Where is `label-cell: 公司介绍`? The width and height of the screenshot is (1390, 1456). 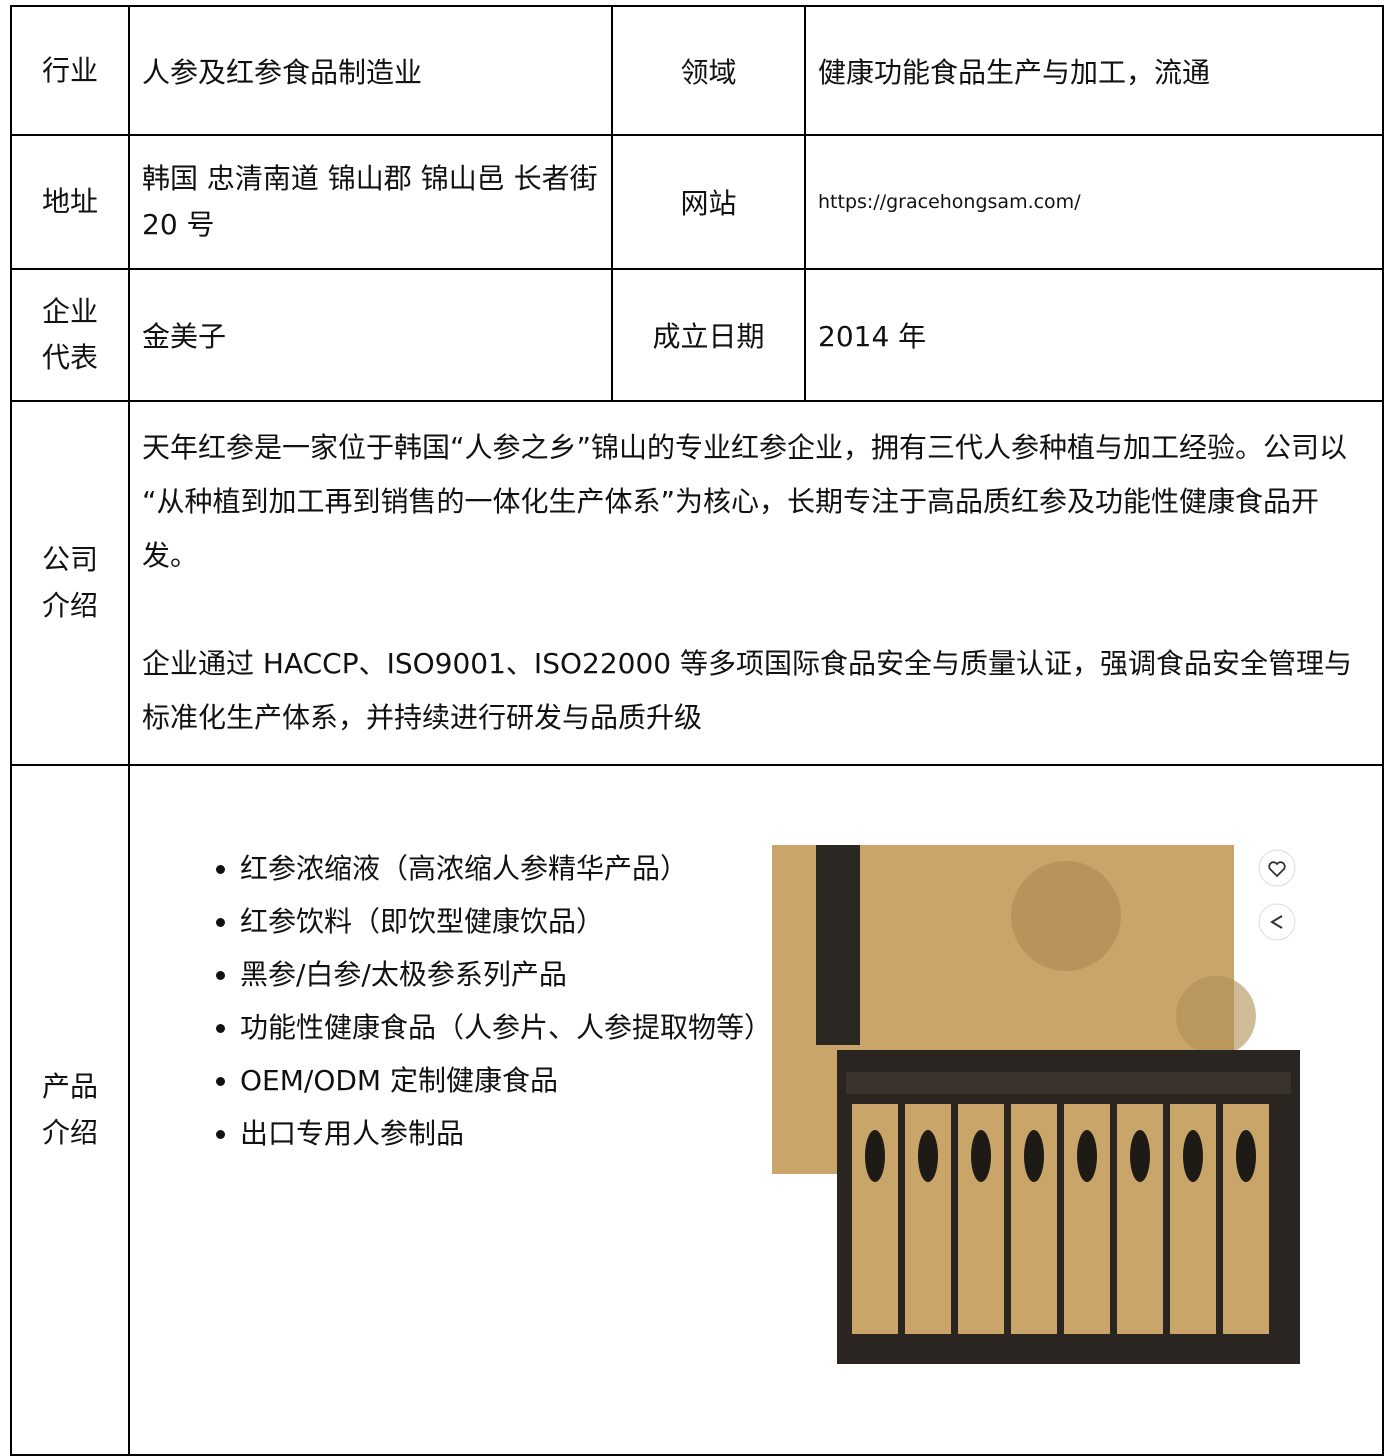 label-cell: 公司介绍 is located at coordinates (70, 583).